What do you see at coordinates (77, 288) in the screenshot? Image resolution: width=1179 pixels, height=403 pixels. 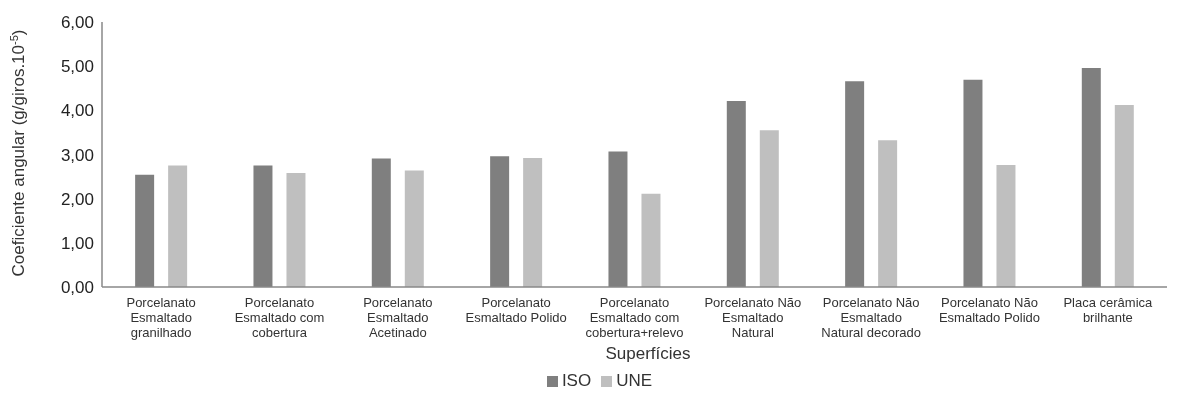 I see `y-tick-label: 0,00` at bounding box center [77, 288].